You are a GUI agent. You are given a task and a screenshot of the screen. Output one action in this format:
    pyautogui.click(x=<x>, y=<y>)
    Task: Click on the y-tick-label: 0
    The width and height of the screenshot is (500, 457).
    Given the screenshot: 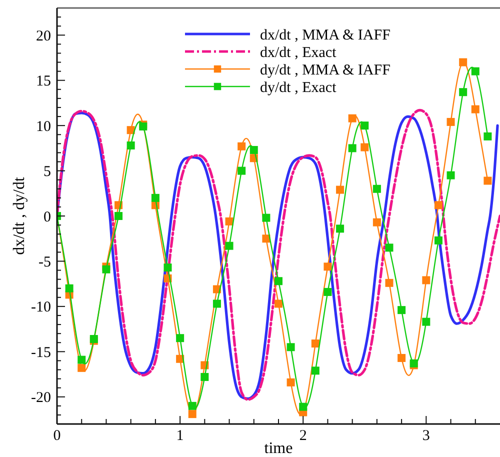 What is the action you would take?
    pyautogui.click(x=47, y=217)
    